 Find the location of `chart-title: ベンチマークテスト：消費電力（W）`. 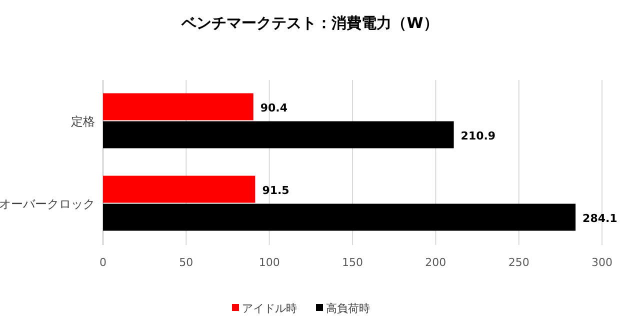

chart-title: ベンチマークテスト：消費電力（W） is located at coordinates (309, 23).